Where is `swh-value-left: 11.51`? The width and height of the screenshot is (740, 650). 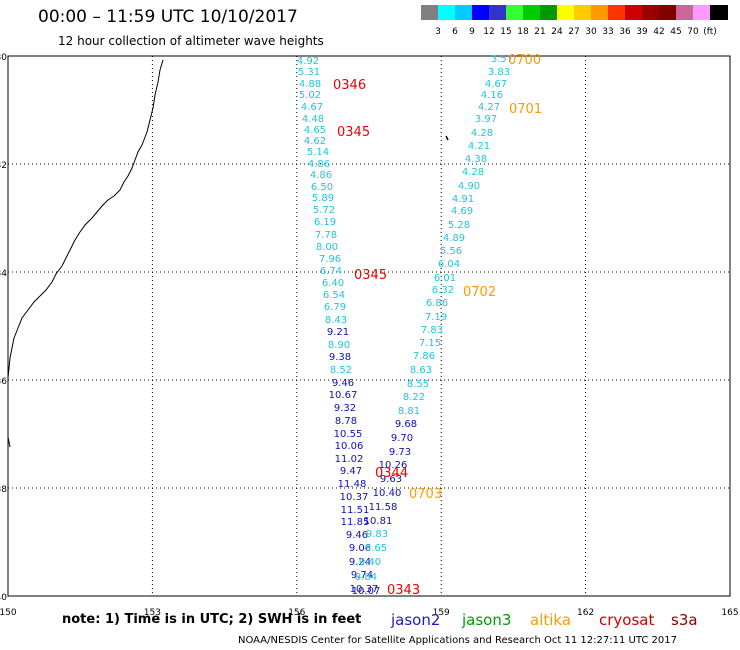 swh-value-left: 11.51 is located at coordinates (355, 510).